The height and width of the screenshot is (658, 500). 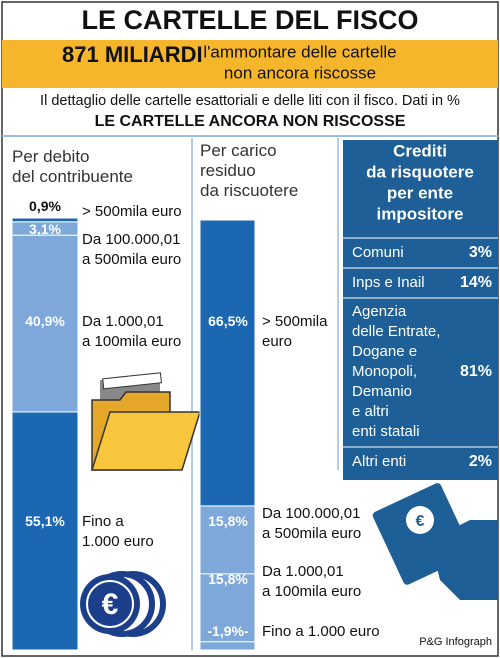 I want to click on value-label: 40,9%, so click(x=45, y=321).